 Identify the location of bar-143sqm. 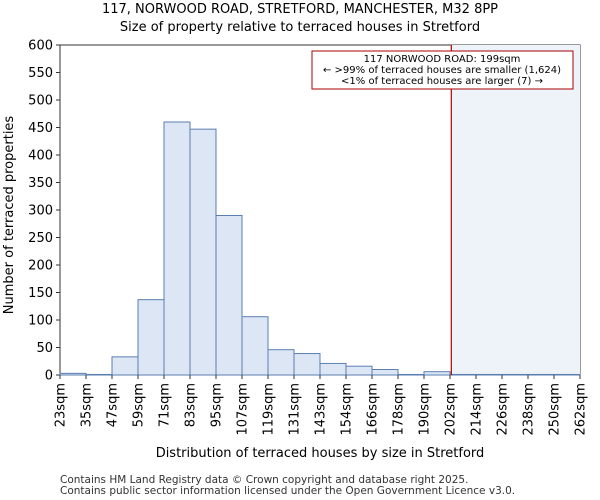
(333, 369).